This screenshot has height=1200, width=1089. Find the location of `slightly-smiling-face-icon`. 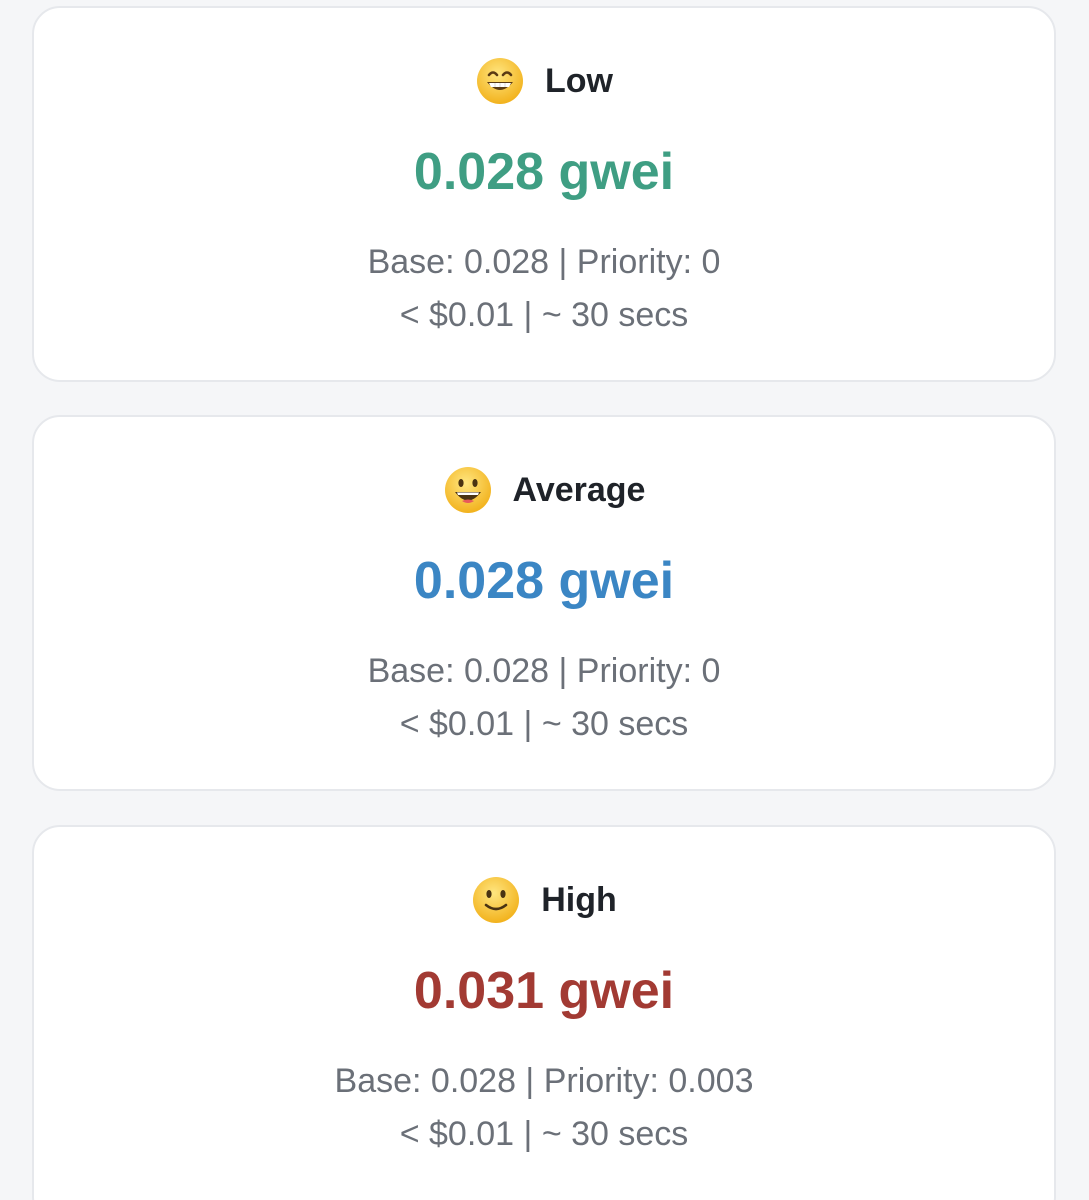

slightly-smiling-face-icon is located at coordinates (496, 900).